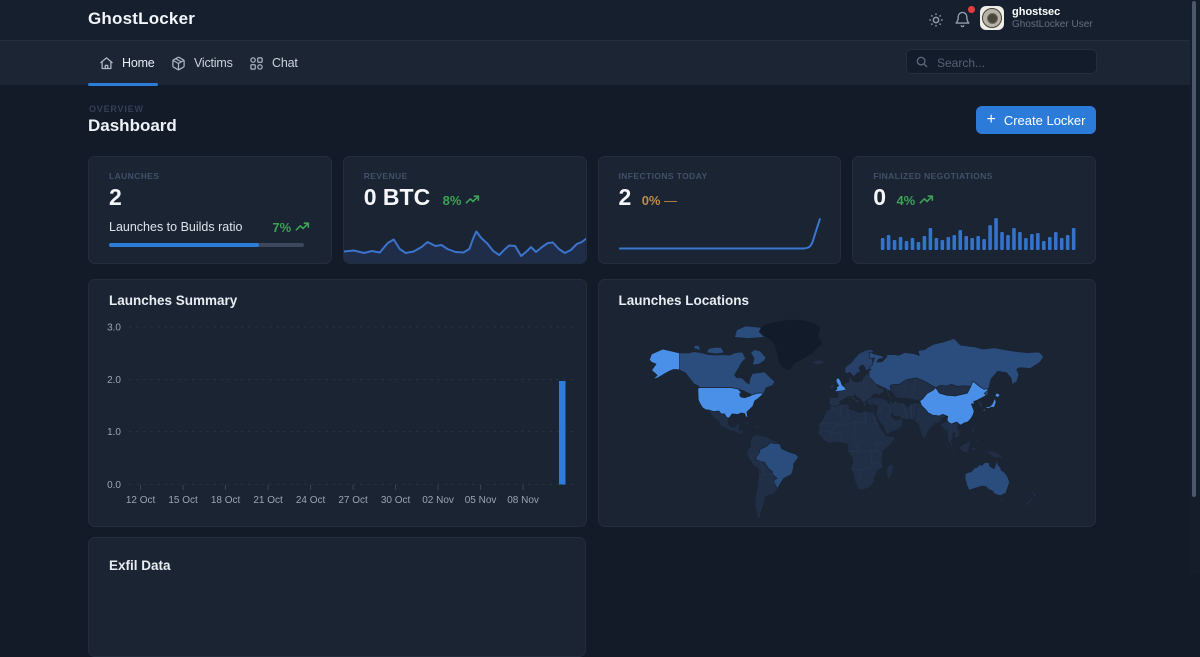 The height and width of the screenshot is (657, 1200). Describe the element at coordinates (183, 500) in the screenshot. I see `svg-text: 15 Oct` at that location.